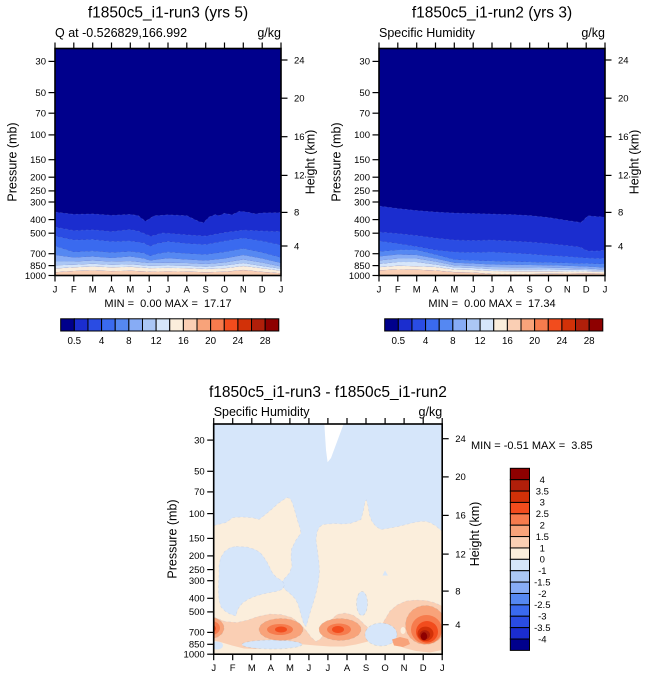  I want to click on svg-text: 0, so click(542, 560).